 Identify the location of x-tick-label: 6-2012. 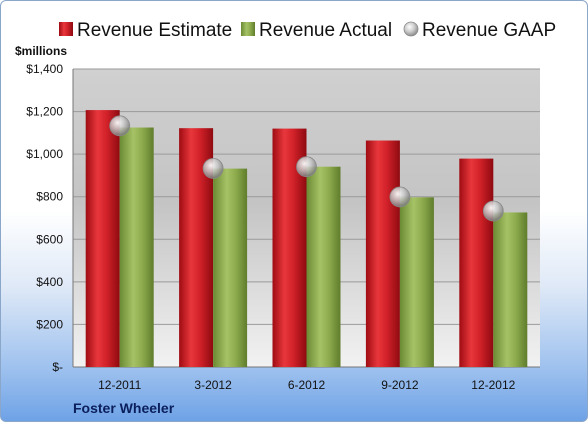
(307, 385).